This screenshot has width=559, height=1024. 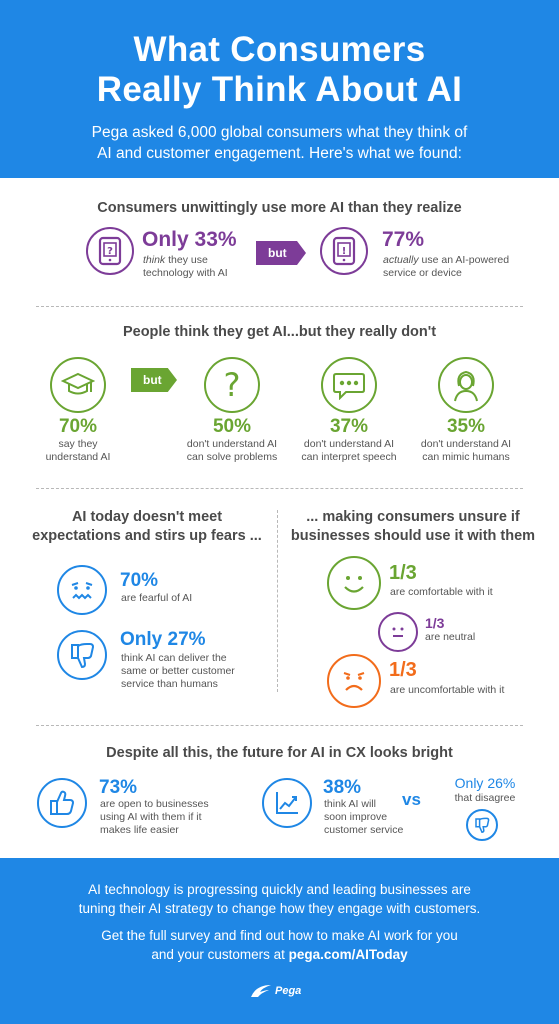 What do you see at coordinates (118, 787) in the screenshot?
I see `open-73-pct: 73%` at bounding box center [118, 787].